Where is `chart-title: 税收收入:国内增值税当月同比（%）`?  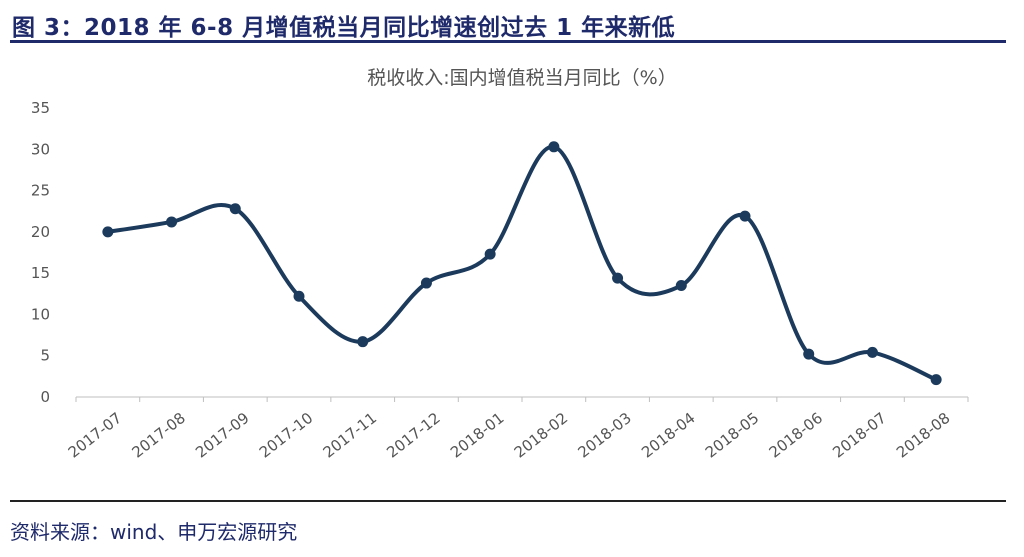
chart-title: 税收收入:国内增值税当月同比（%） is located at coordinates (521, 78).